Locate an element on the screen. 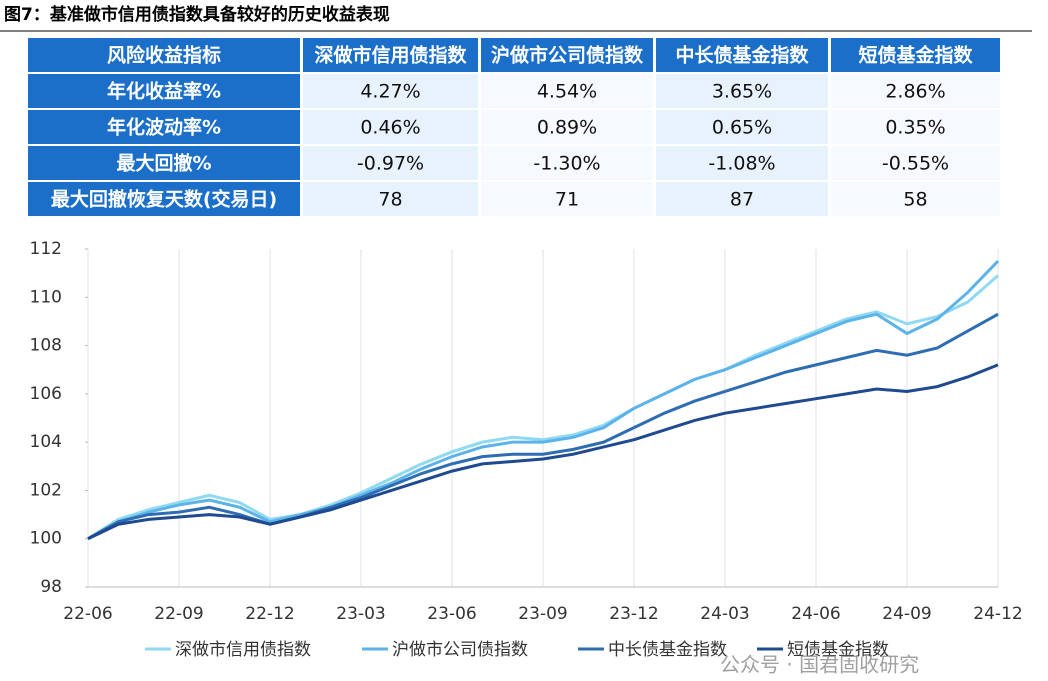  table-header-text: 年化收益率% is located at coordinates (164, 91).